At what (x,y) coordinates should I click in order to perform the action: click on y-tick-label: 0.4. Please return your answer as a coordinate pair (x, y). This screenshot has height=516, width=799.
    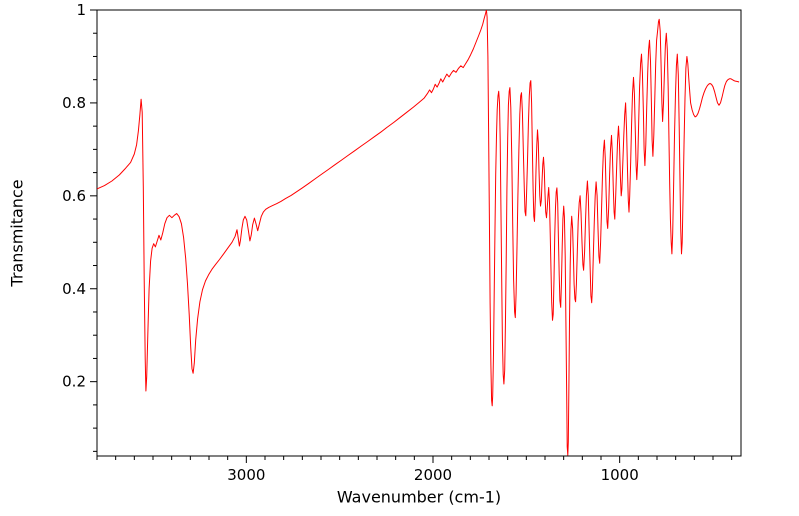
    Looking at the image, I should click on (74, 289).